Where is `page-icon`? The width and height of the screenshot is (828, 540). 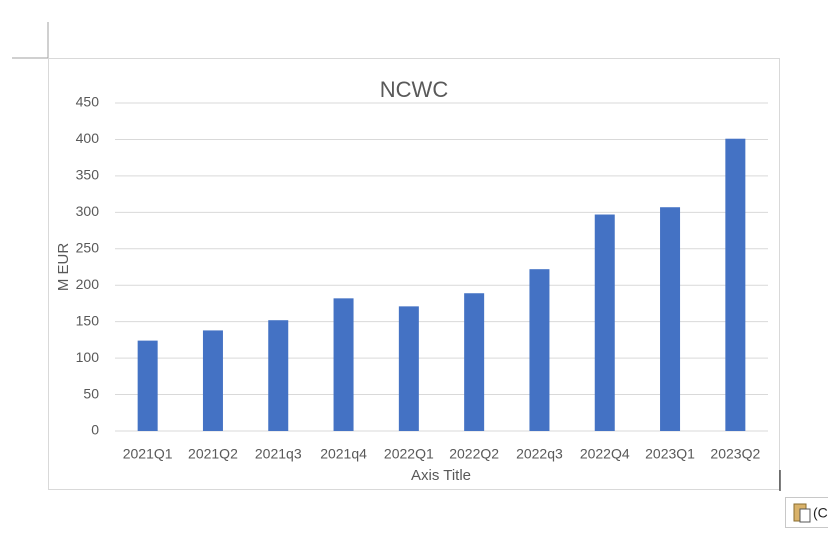
page-icon is located at coordinates (805, 515).